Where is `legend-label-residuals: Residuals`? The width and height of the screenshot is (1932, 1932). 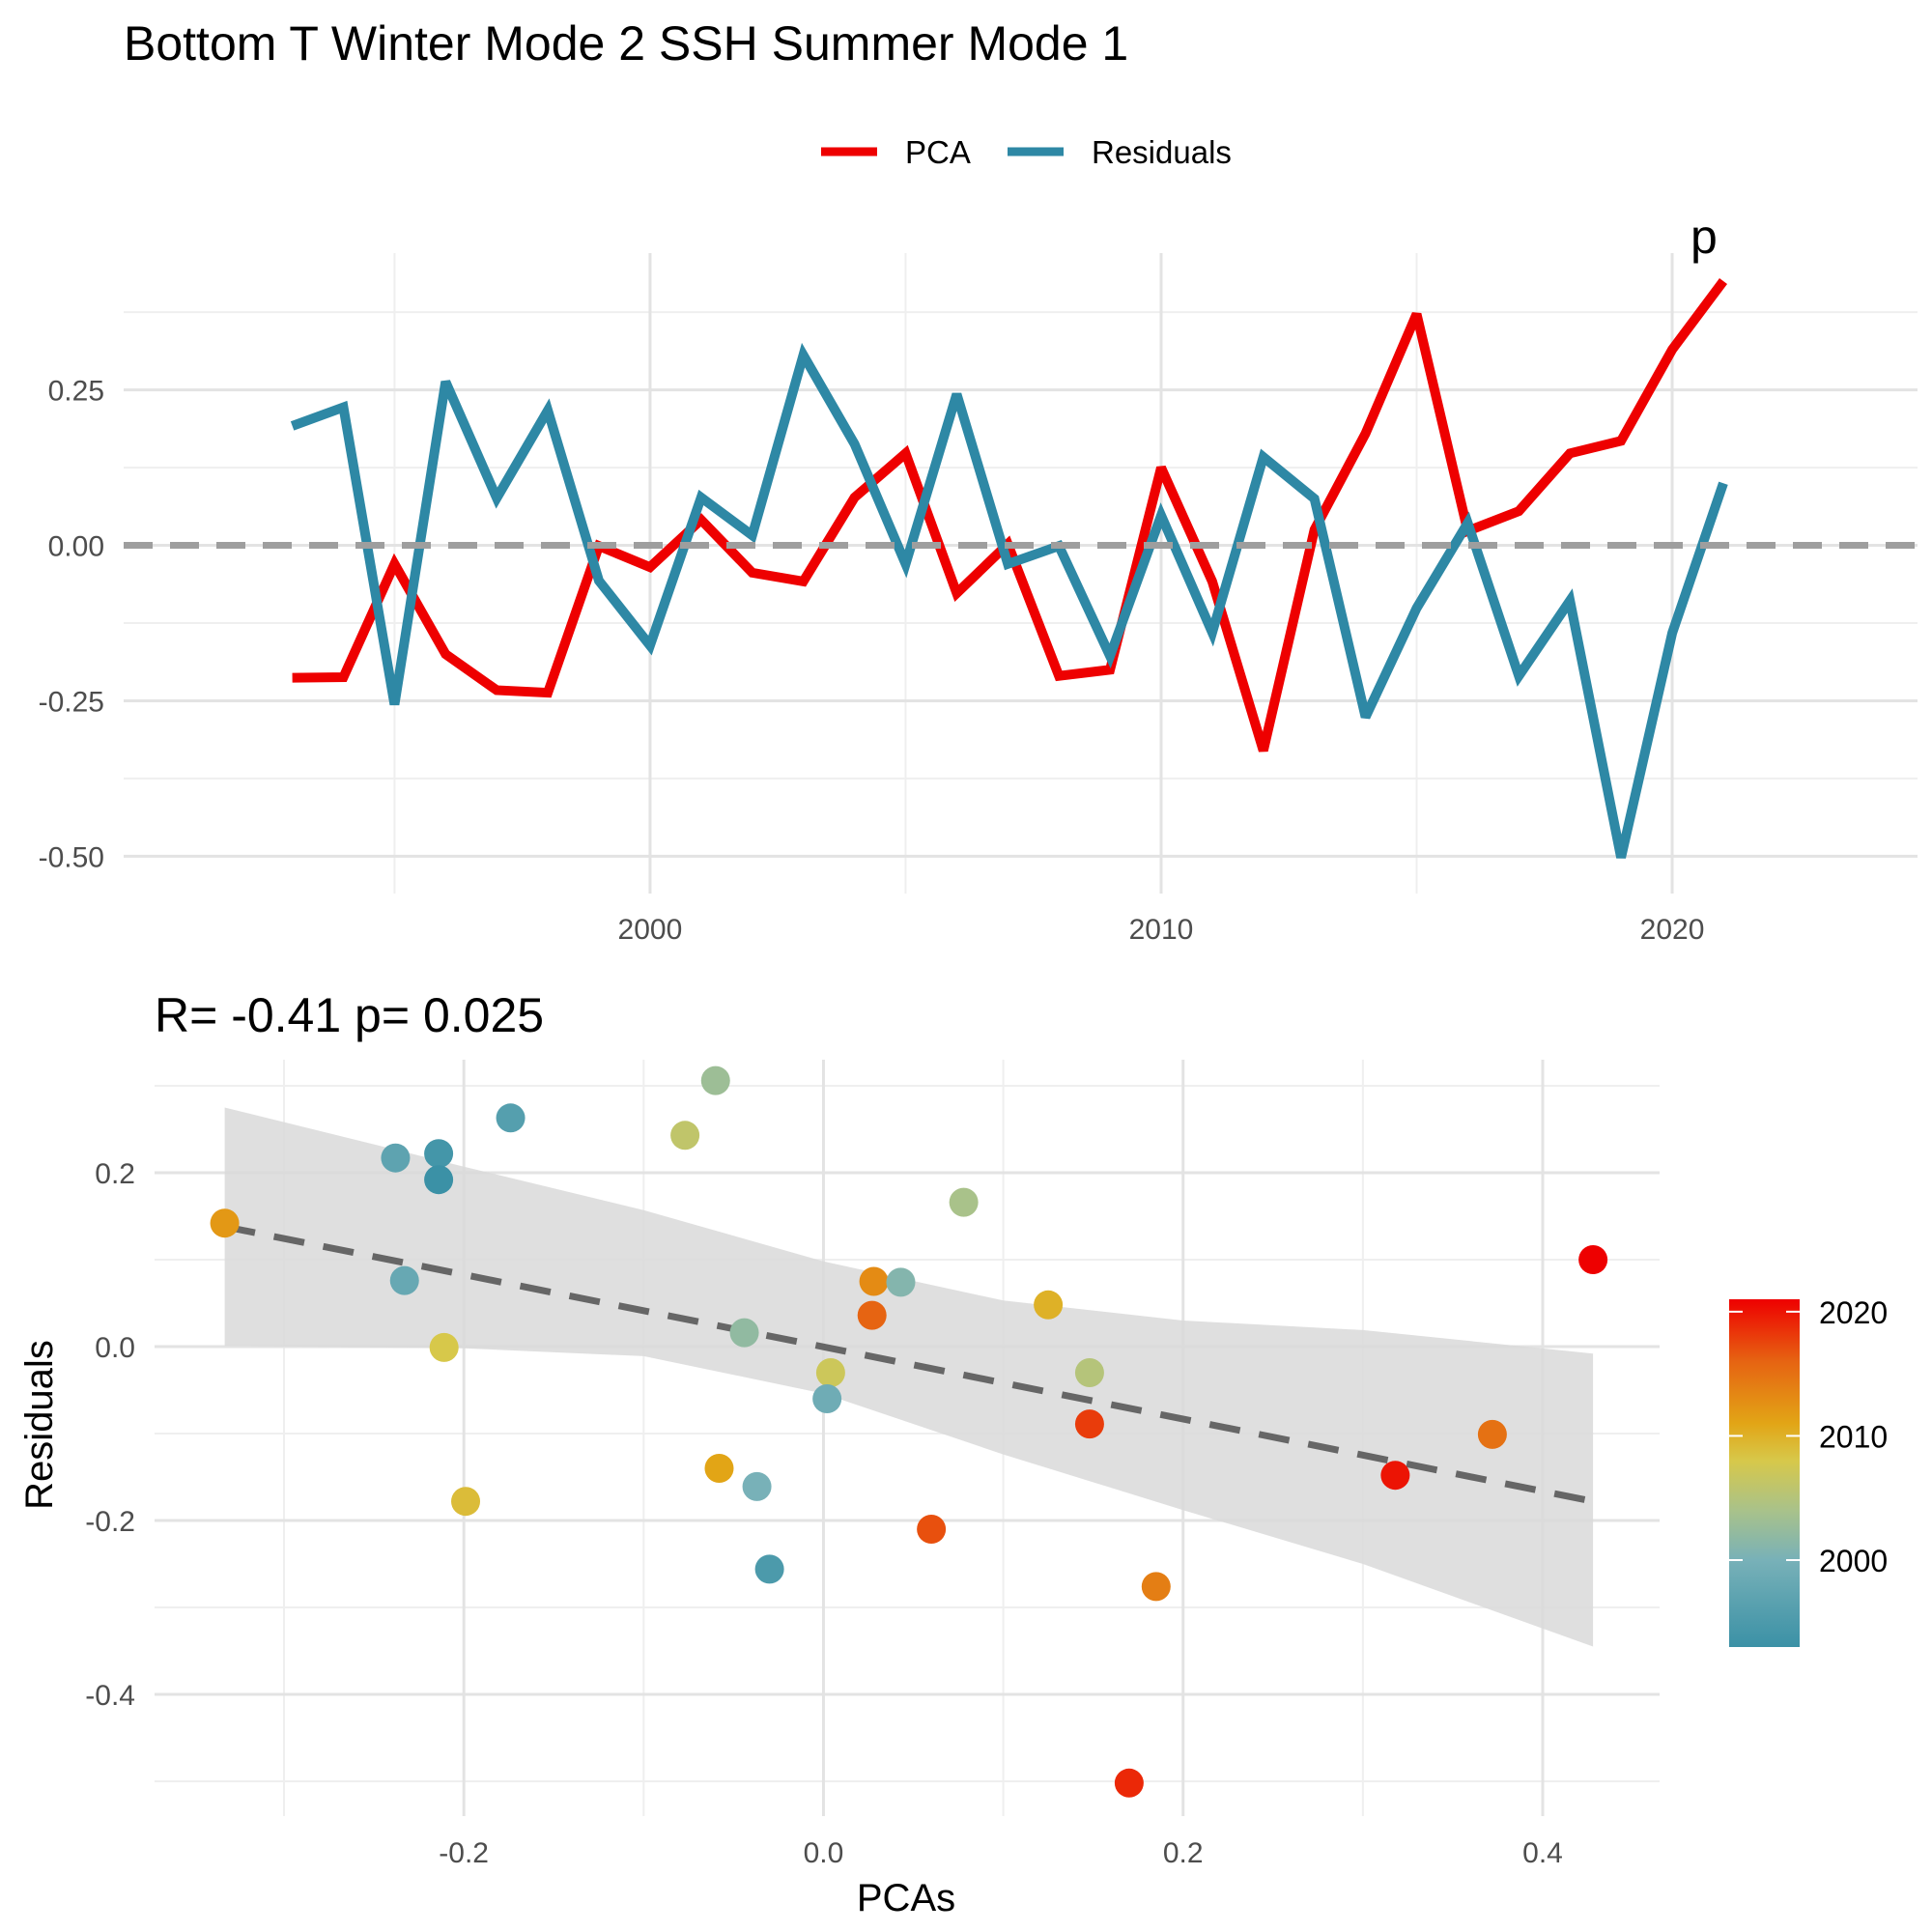 legend-label-residuals: Residuals is located at coordinates (1162, 152).